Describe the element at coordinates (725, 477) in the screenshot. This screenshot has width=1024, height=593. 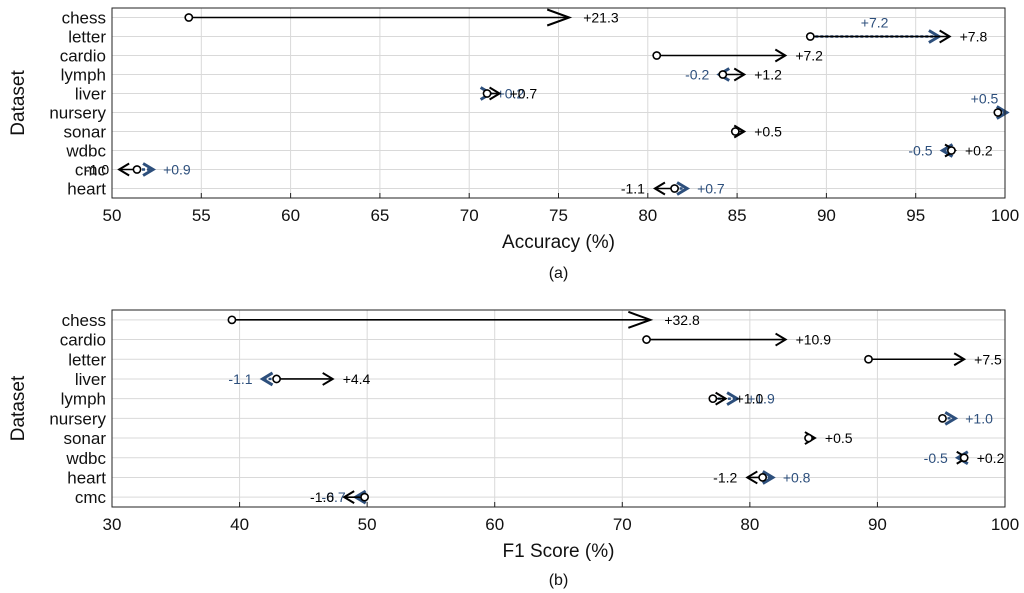
I see `primary-delta-label-heart: -1.2` at that location.